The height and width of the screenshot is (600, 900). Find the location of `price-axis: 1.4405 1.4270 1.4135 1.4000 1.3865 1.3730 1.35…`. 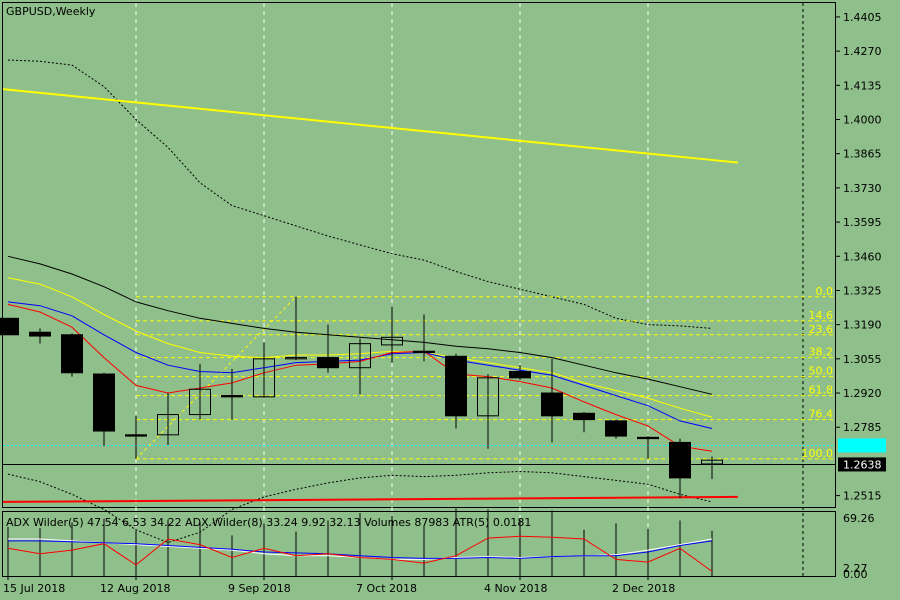

price-axis: 1.4405 1.4270 1.4135 1.4000 1.3865 1.3730 1.35… is located at coordinates (860, 257).